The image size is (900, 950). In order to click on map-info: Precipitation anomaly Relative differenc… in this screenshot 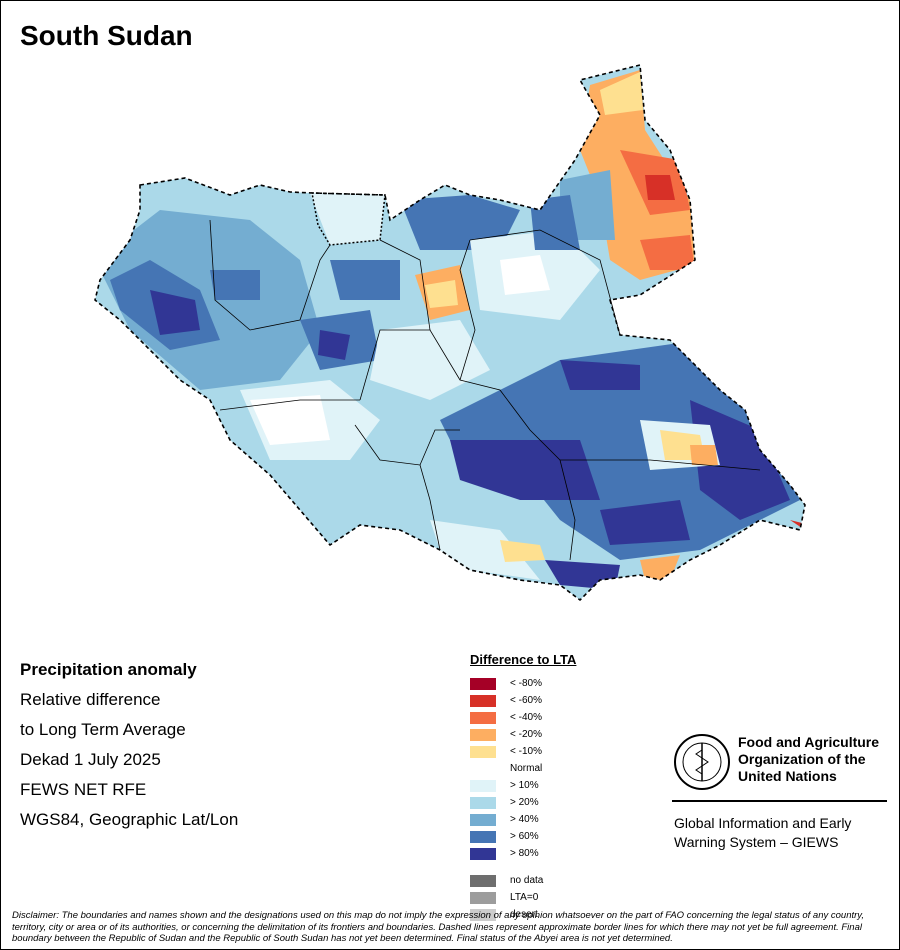, I will do `click(129, 745)`.